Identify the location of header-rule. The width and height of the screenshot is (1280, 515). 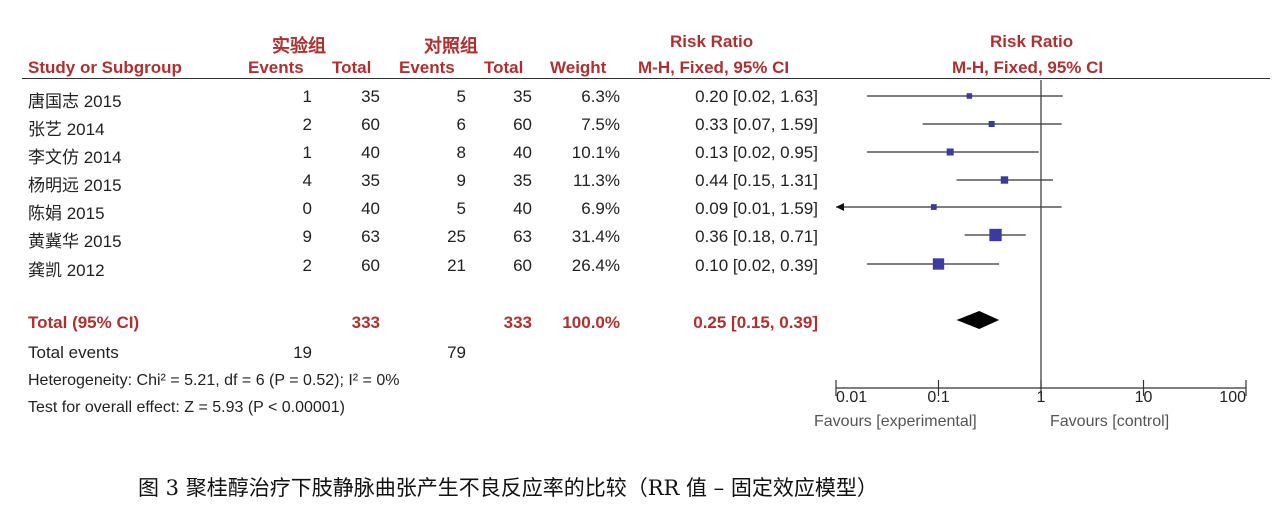
(646, 78).